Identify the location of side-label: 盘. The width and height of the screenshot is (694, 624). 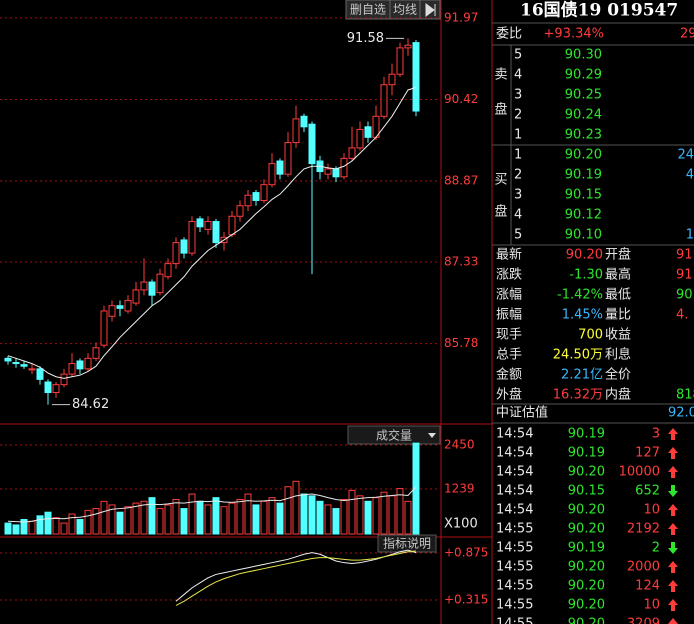
(500, 212).